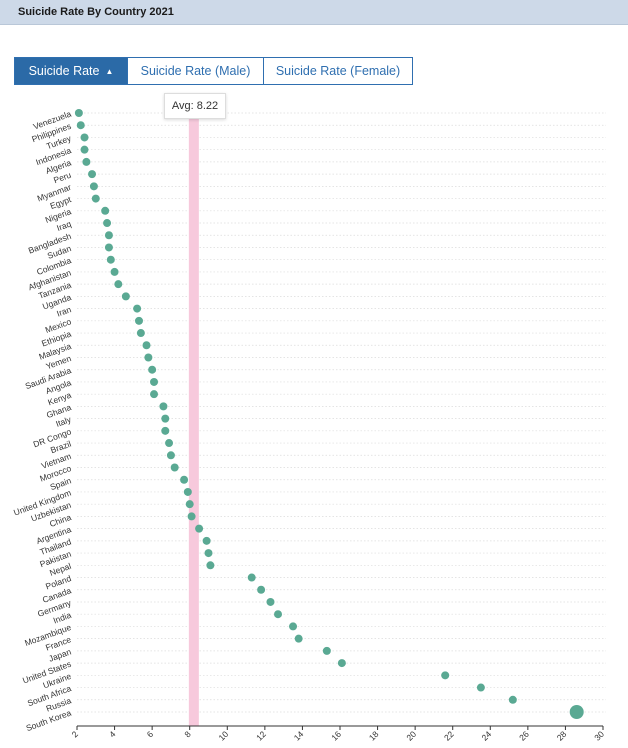 The width and height of the screenshot is (628, 748). I want to click on x-tick-label: 8, so click(187, 734).